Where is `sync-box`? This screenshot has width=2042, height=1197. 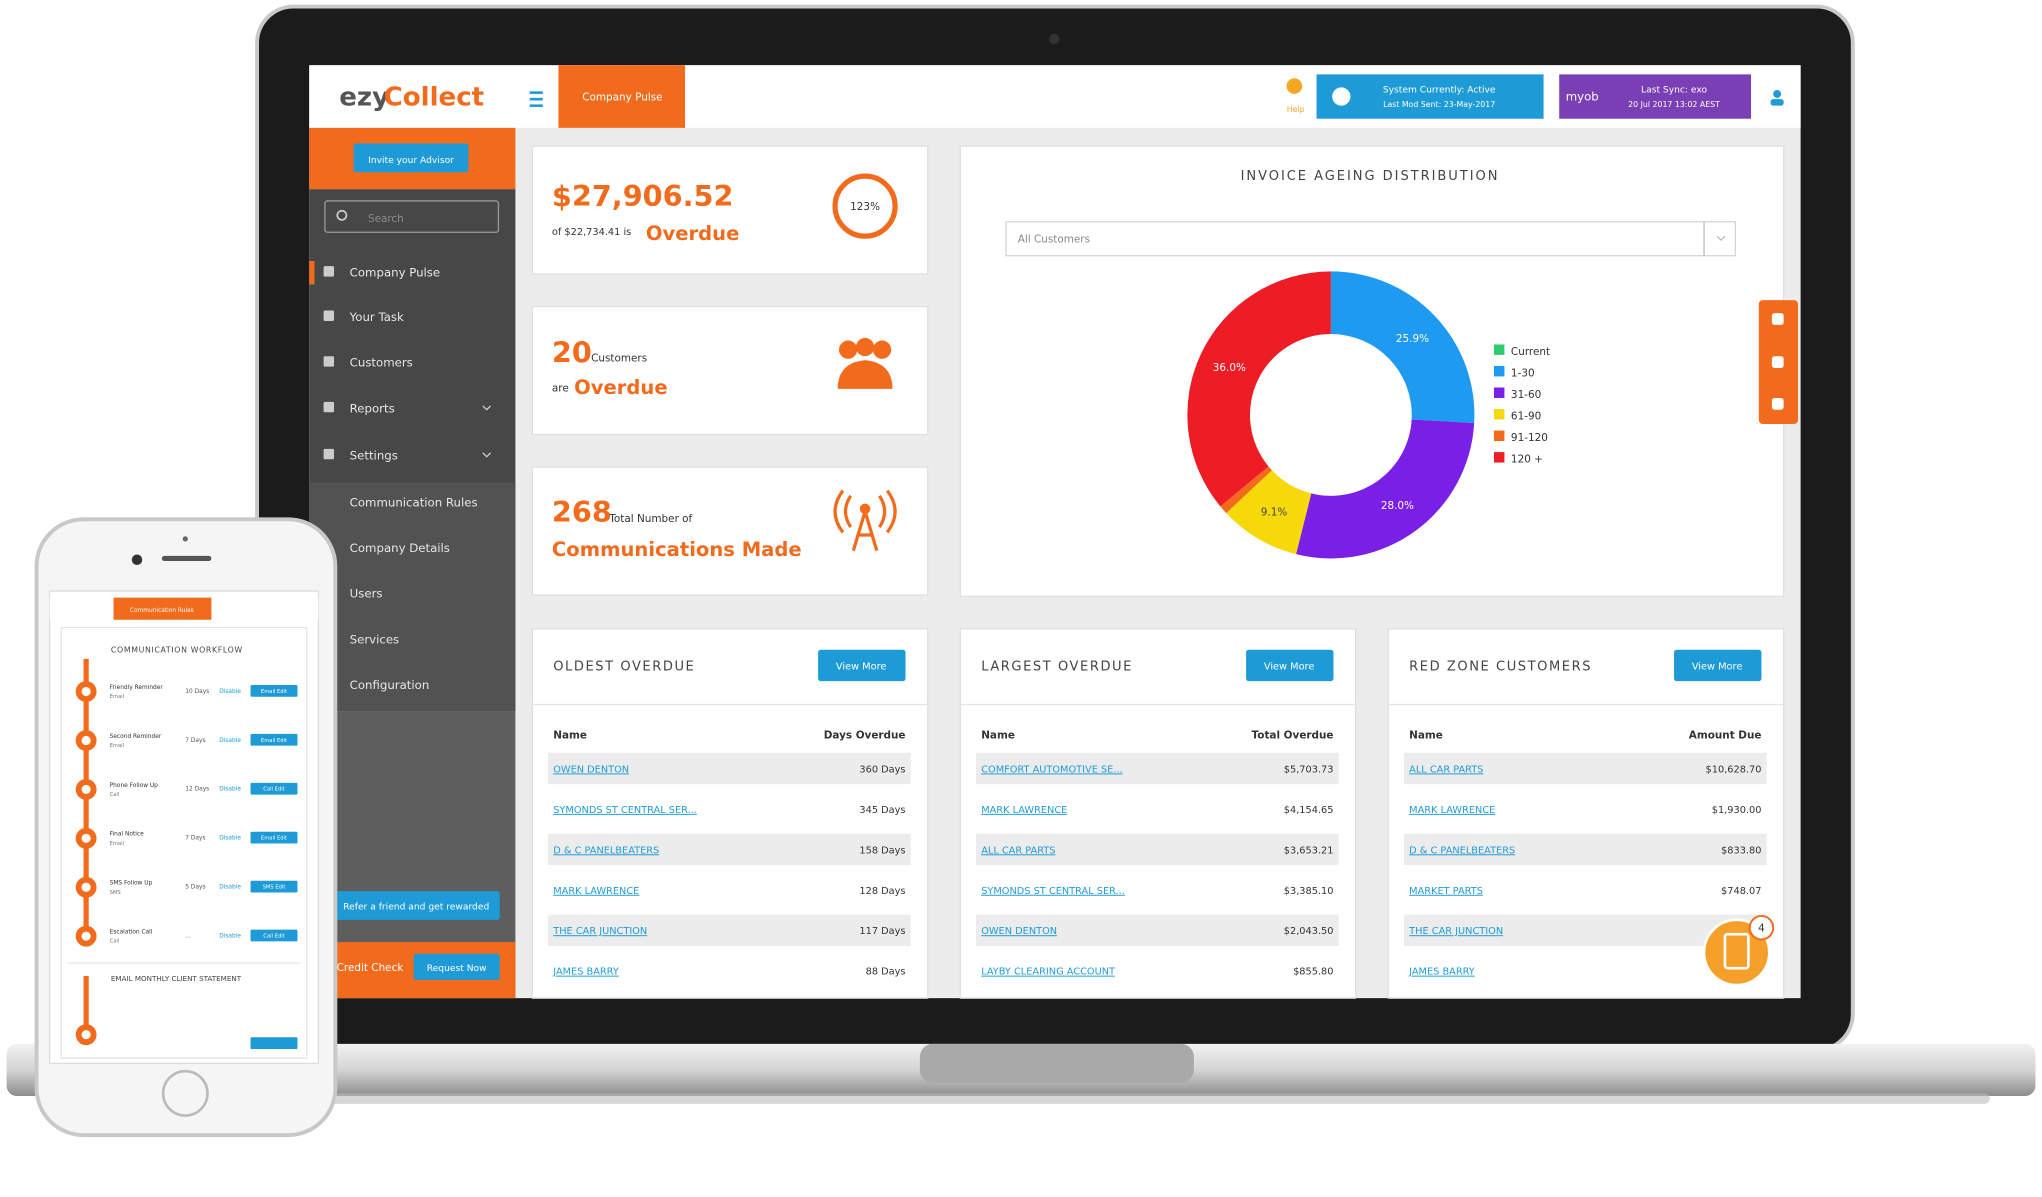
sync-box is located at coordinates (1655, 96).